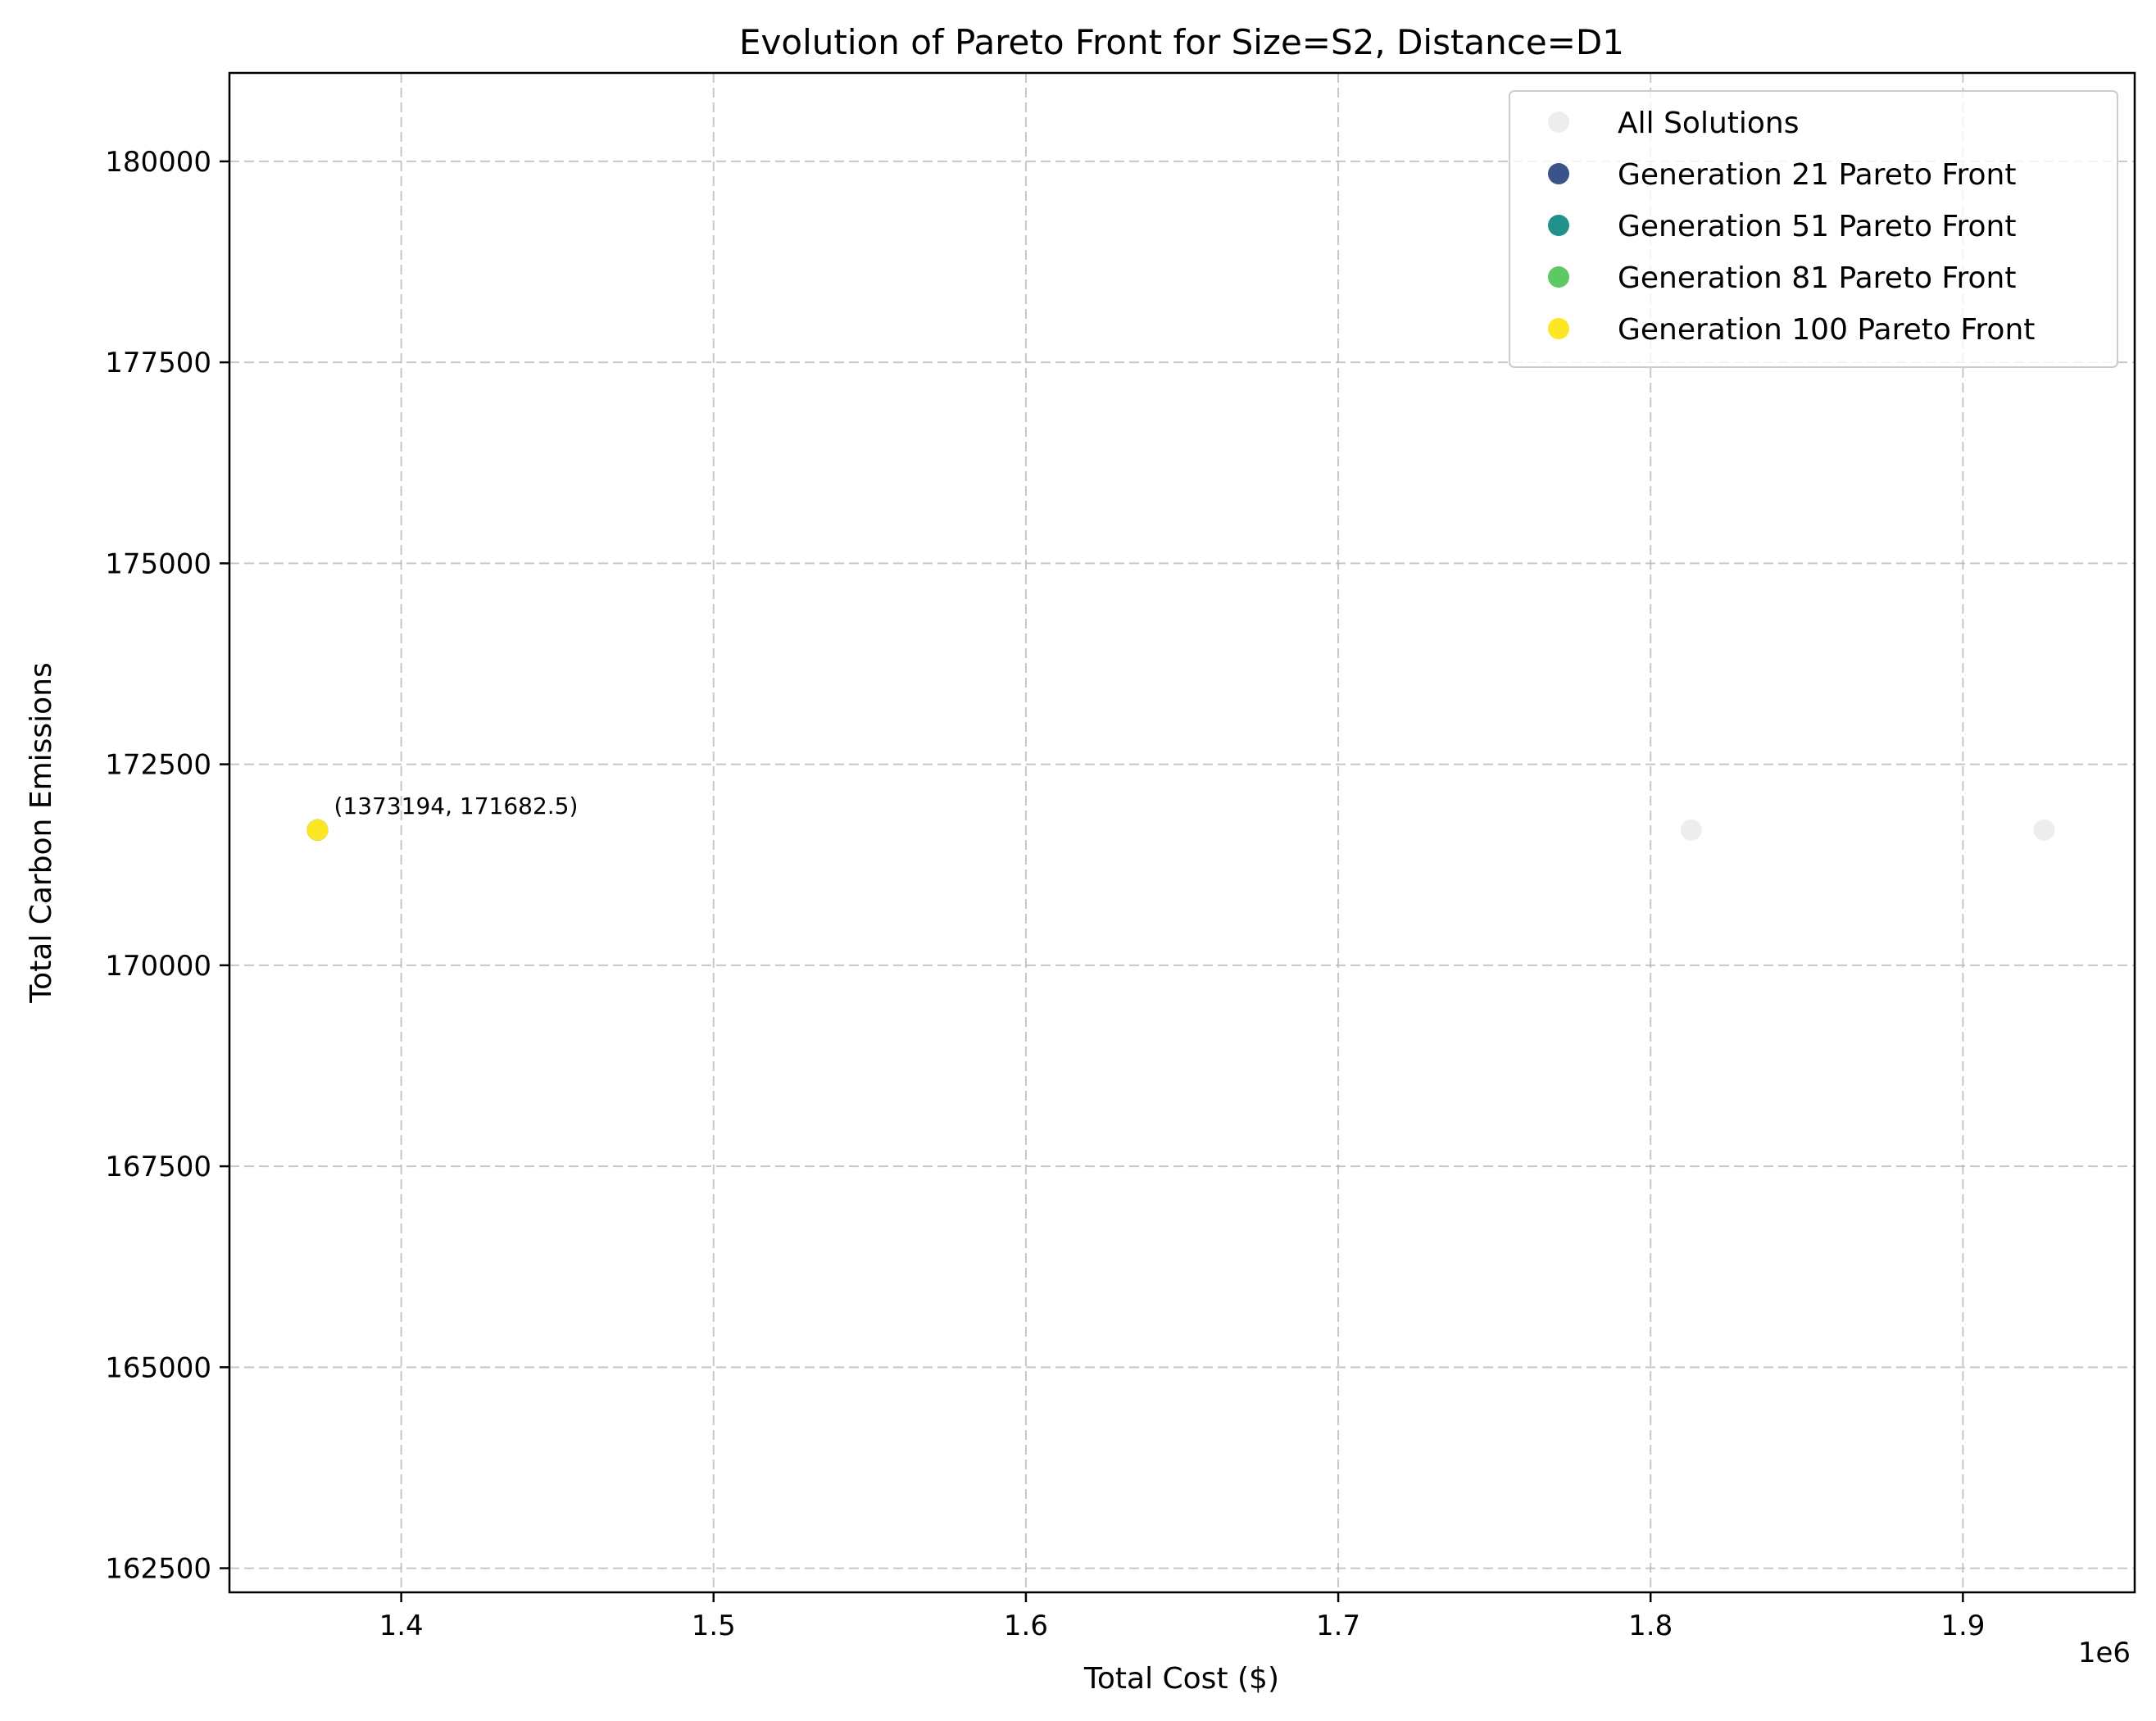 This screenshot has height=1721, width=2156. I want to click on points-layer, so click(1180, 830).